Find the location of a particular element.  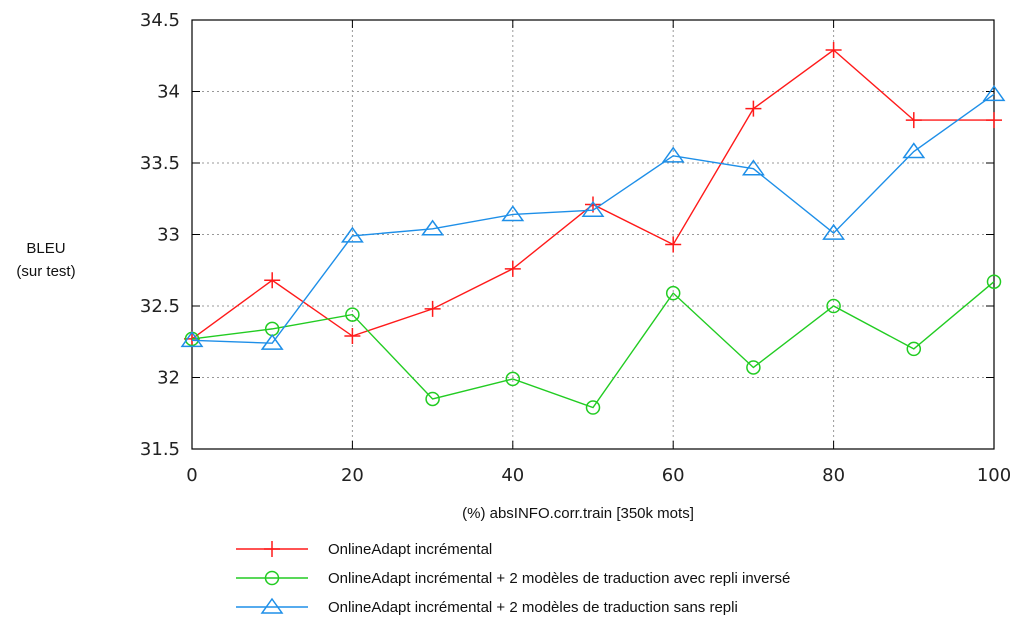

y-tick-label: 34 is located at coordinates (168, 92).